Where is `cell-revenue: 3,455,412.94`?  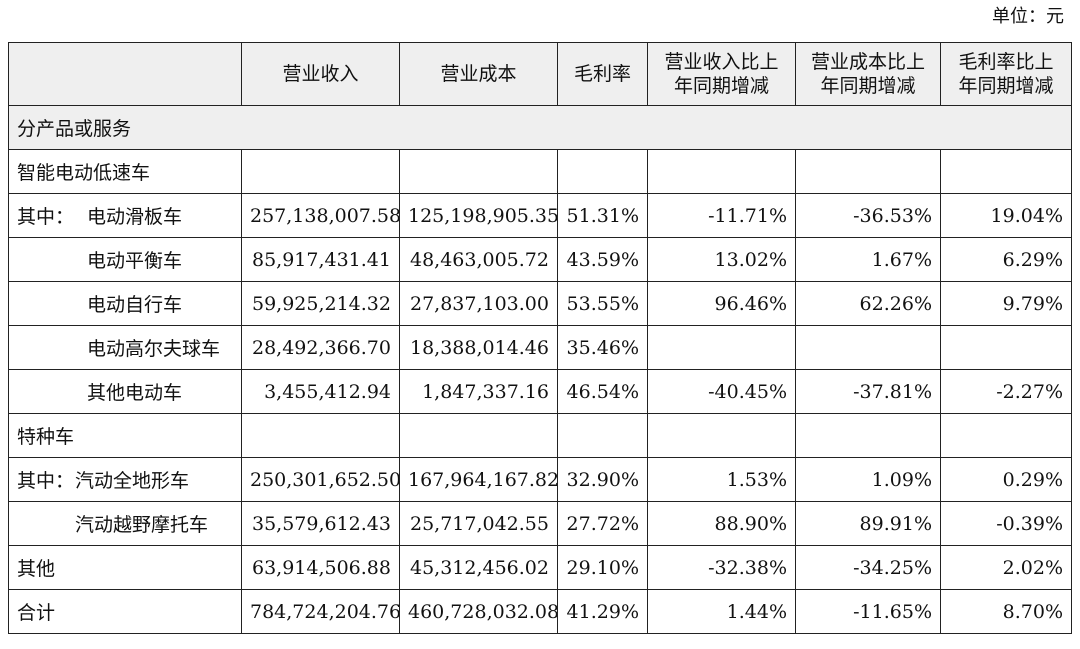 cell-revenue: 3,455,412.94 is located at coordinates (320, 391).